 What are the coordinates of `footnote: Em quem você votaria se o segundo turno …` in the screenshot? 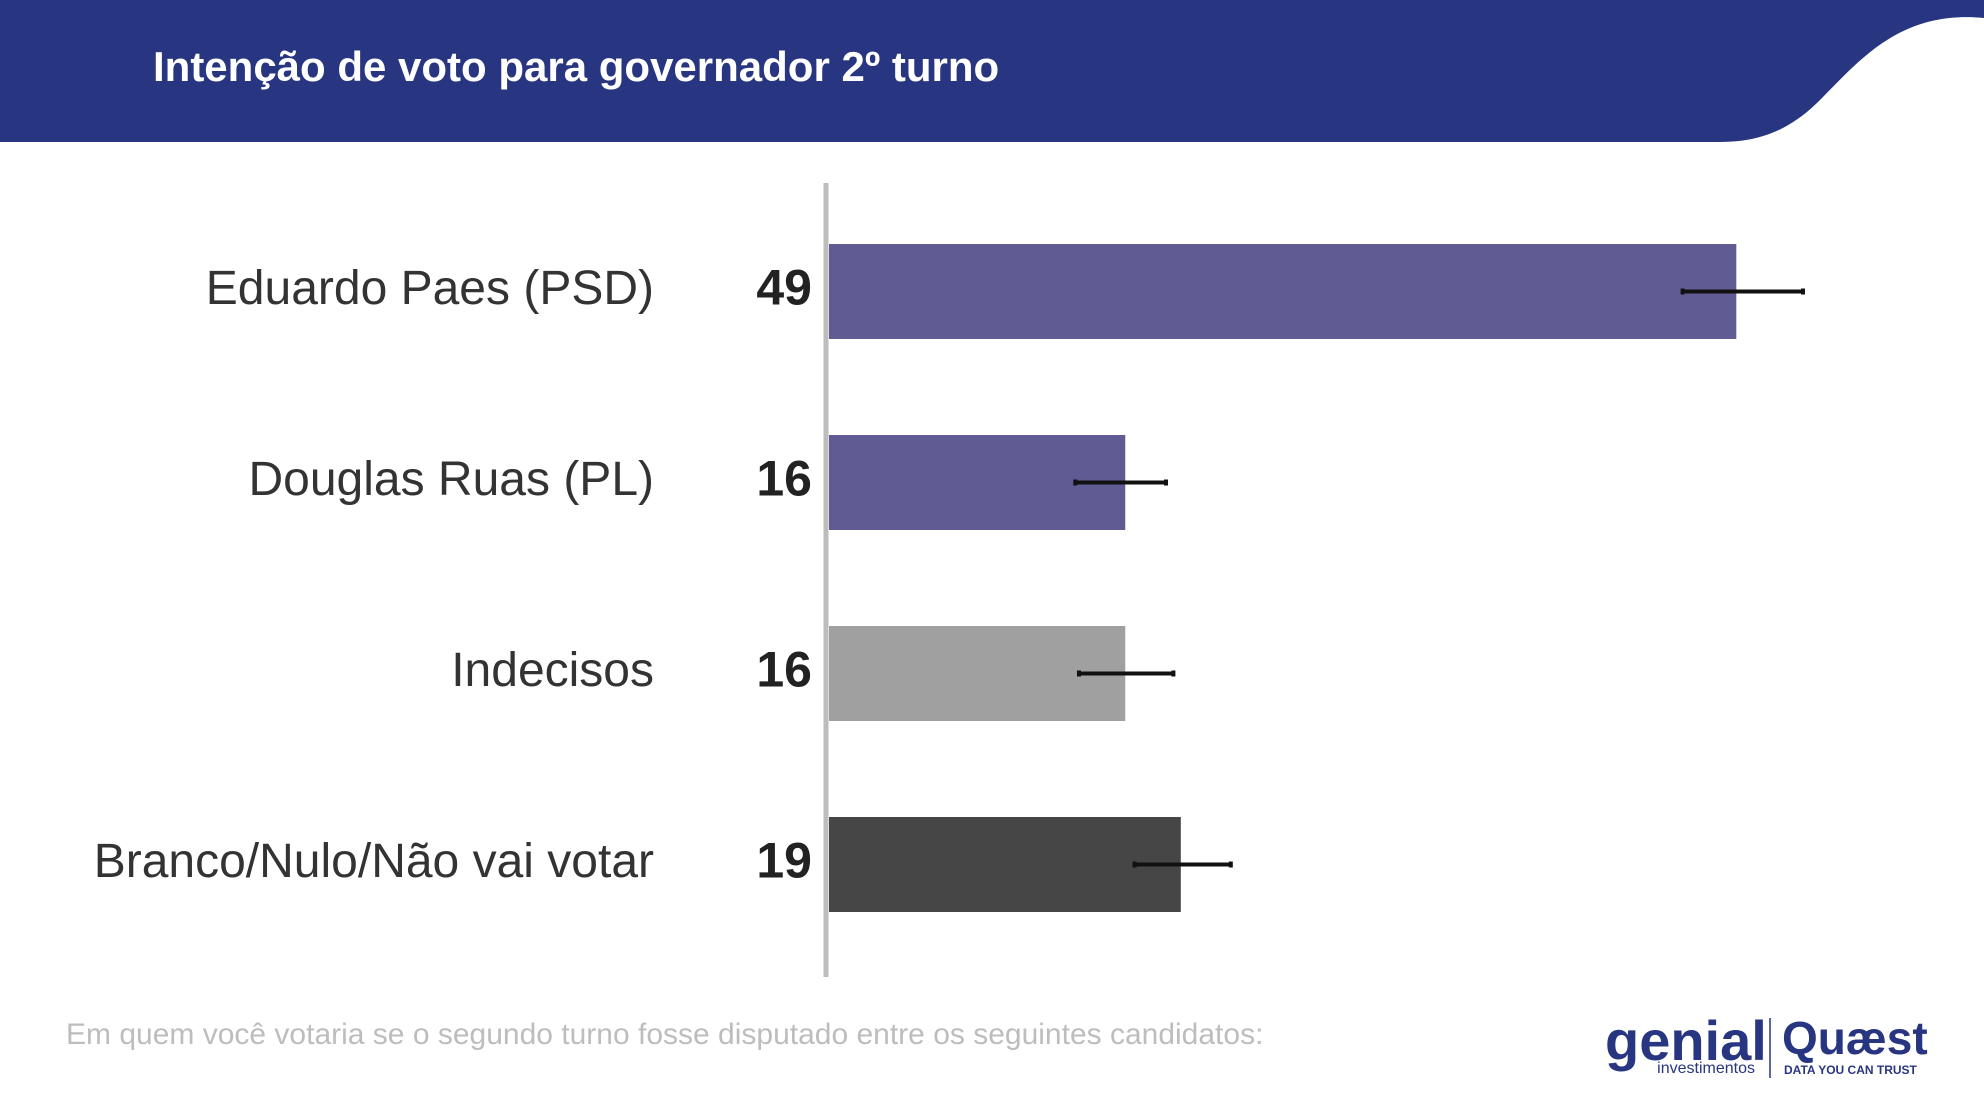 It's located at (664, 1034).